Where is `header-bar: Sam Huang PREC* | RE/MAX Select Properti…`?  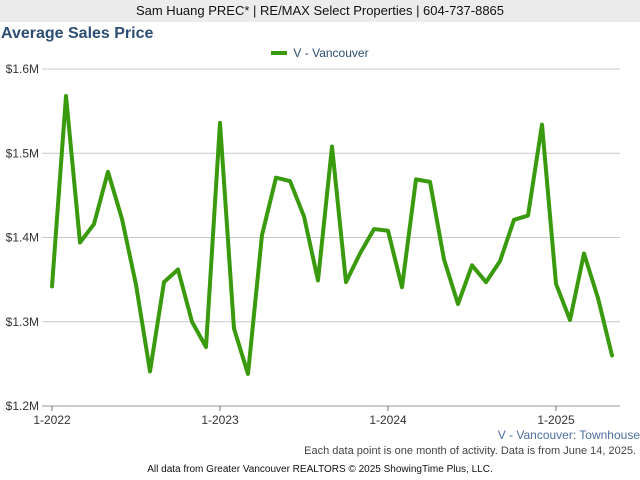
header-bar: Sam Huang PREC* | RE/MAX Select Properti… is located at coordinates (320, 11).